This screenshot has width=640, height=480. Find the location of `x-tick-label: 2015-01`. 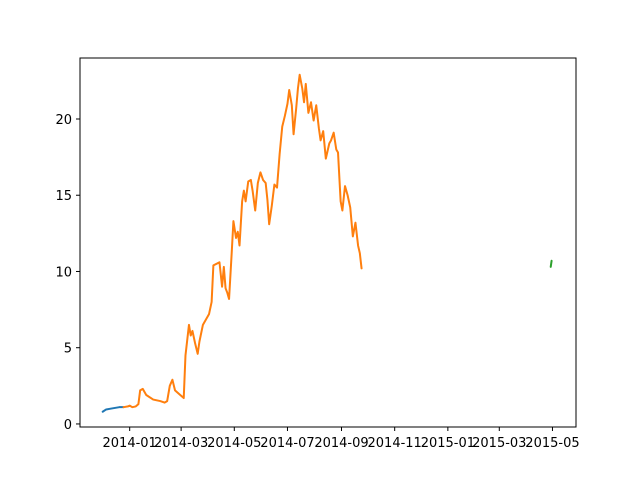

x-tick-label: 2015-01 is located at coordinates (448, 443).